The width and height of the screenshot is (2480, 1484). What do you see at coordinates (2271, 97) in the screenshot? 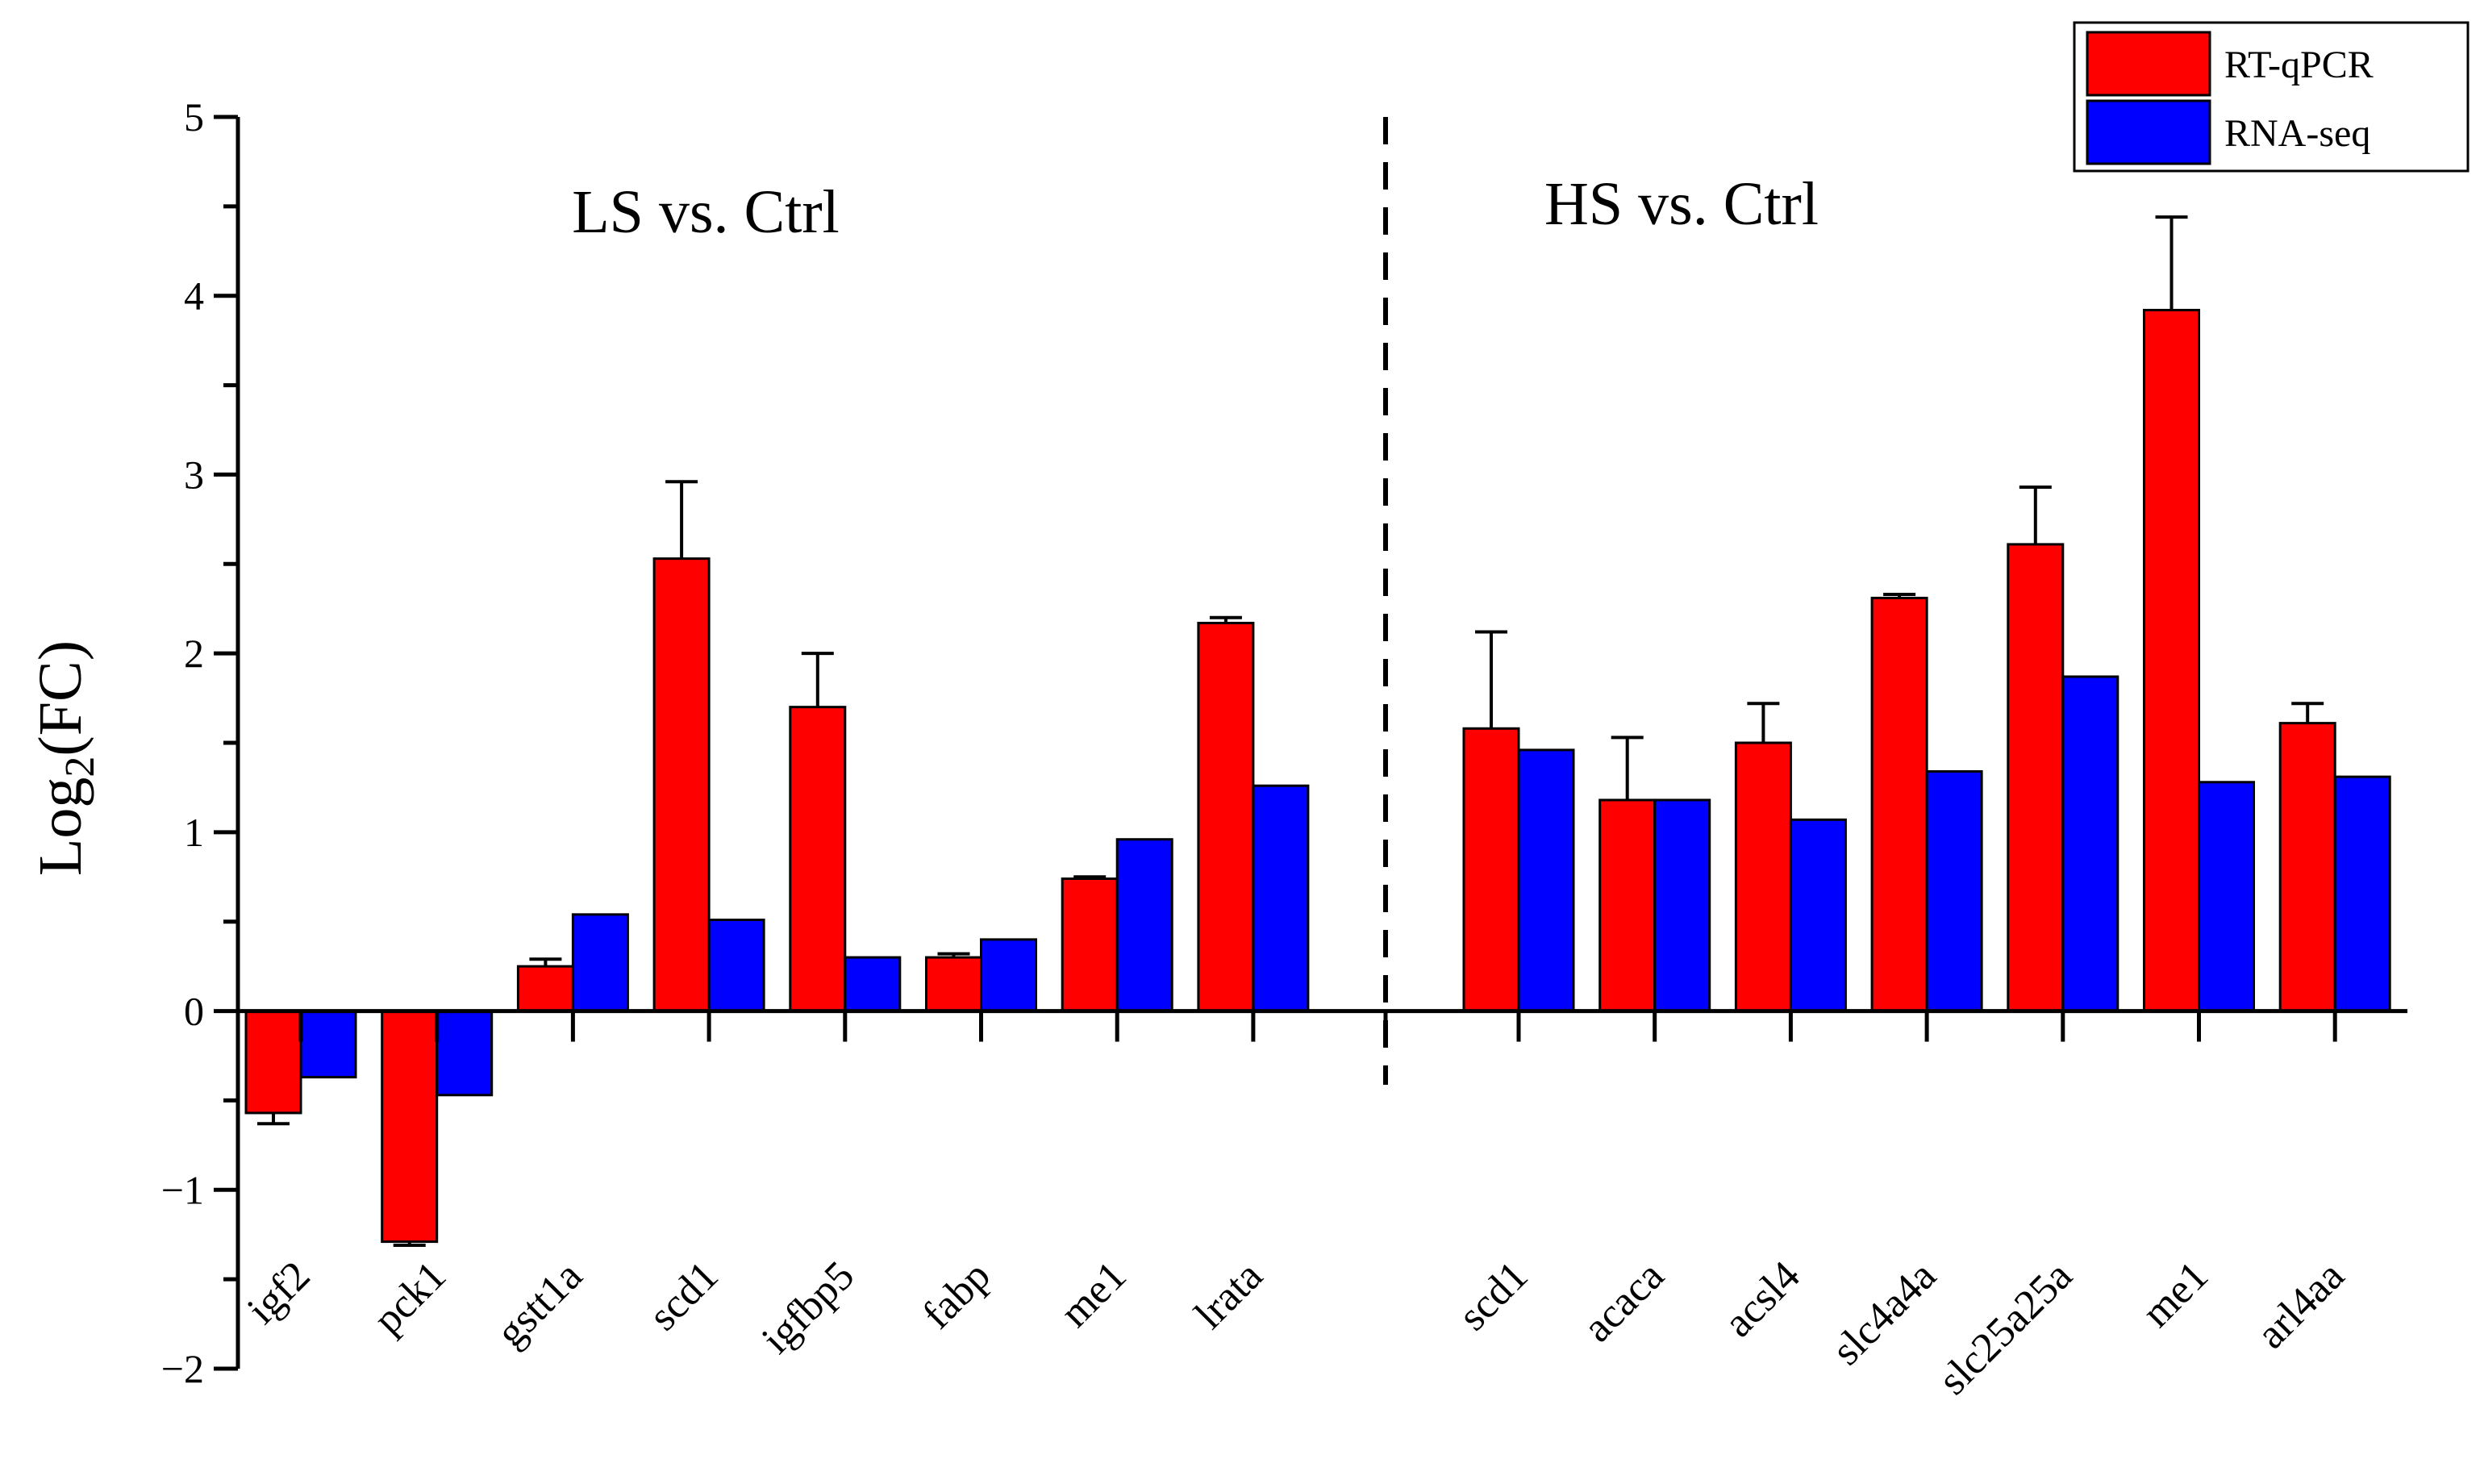
I see `legend: RT-qPCR RNA-seq` at bounding box center [2271, 97].